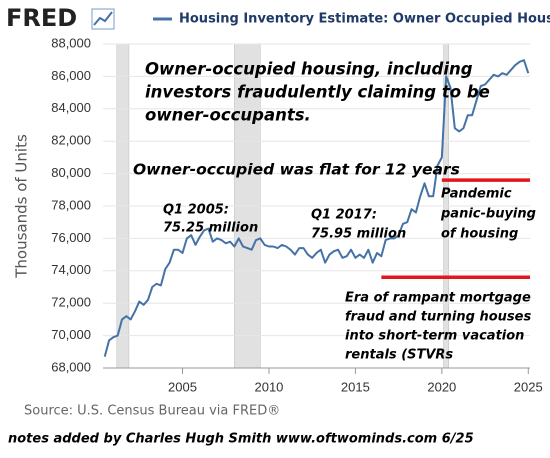 The image size is (550, 458). Describe the element at coordinates (71, 237) in the screenshot. I see `y-tick-label: 76,000` at that location.